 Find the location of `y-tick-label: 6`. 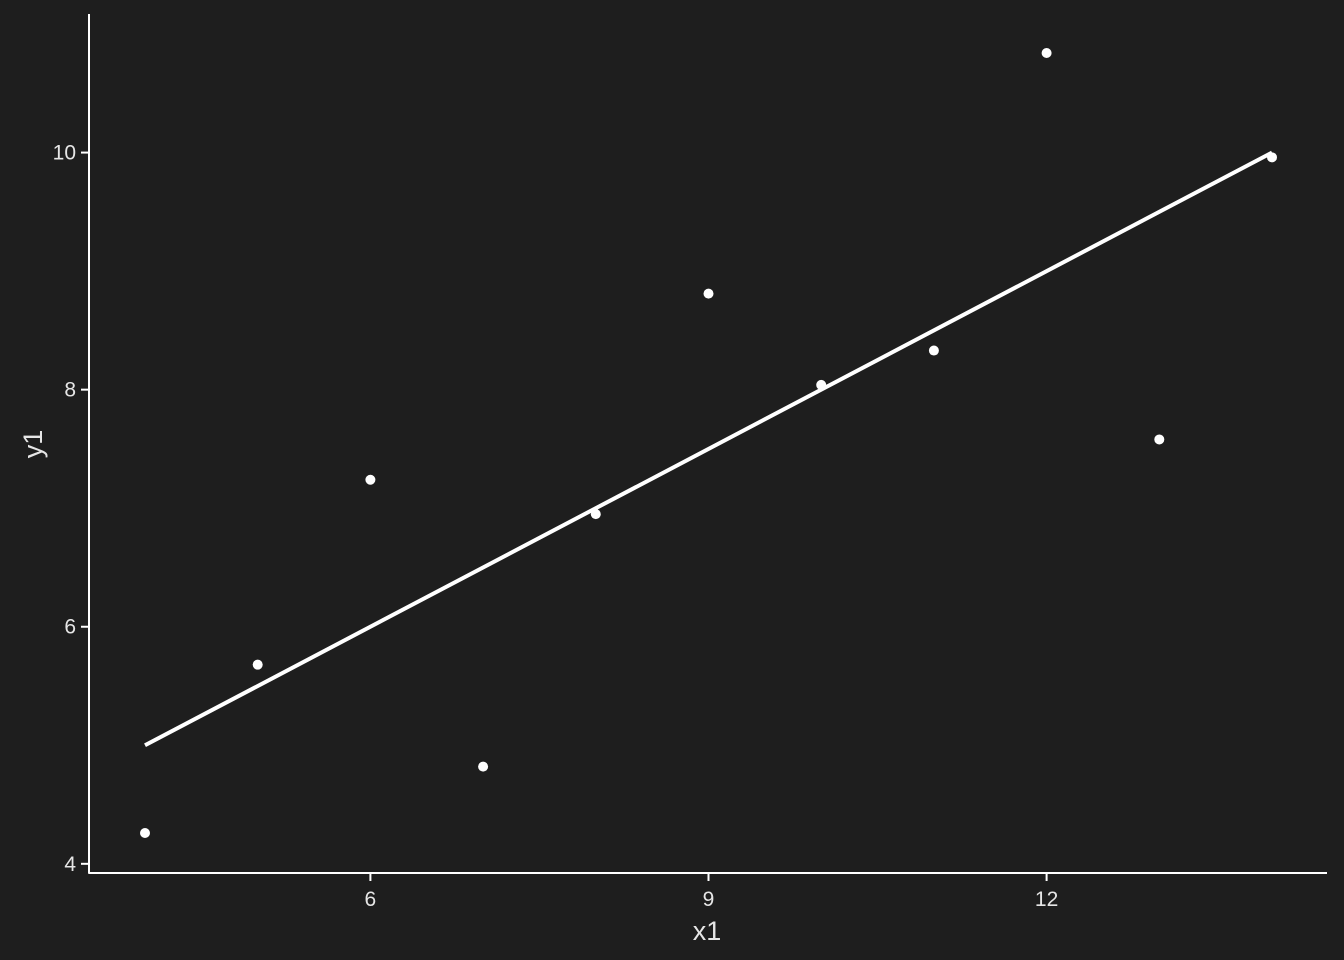

y-tick-label: 6 is located at coordinates (70, 627).